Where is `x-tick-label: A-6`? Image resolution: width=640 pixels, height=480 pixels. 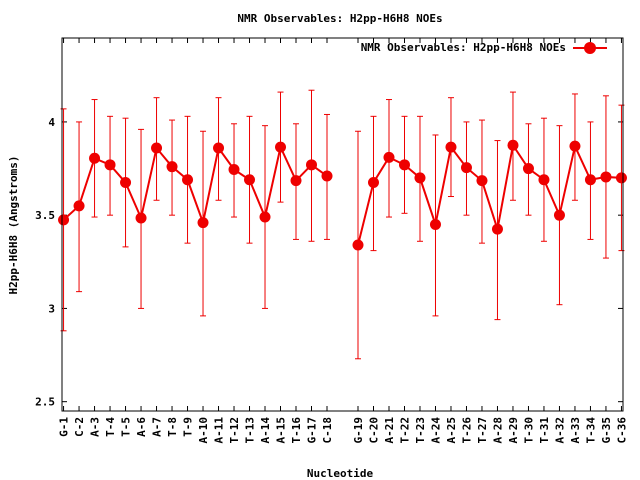 x-tick-label: A-6 is located at coordinates (141, 427).